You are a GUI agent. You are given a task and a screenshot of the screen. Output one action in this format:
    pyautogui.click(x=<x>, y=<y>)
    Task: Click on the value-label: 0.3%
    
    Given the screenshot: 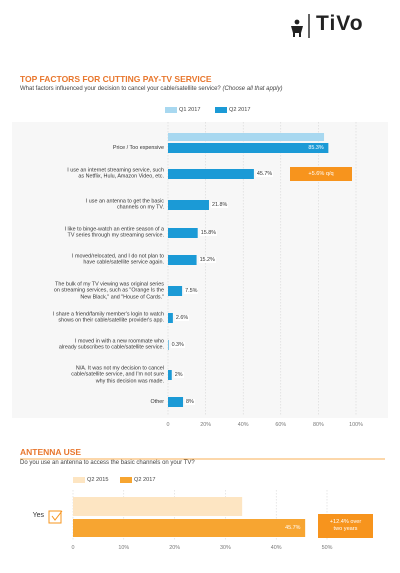 What is the action you would take?
    pyautogui.click(x=177, y=345)
    